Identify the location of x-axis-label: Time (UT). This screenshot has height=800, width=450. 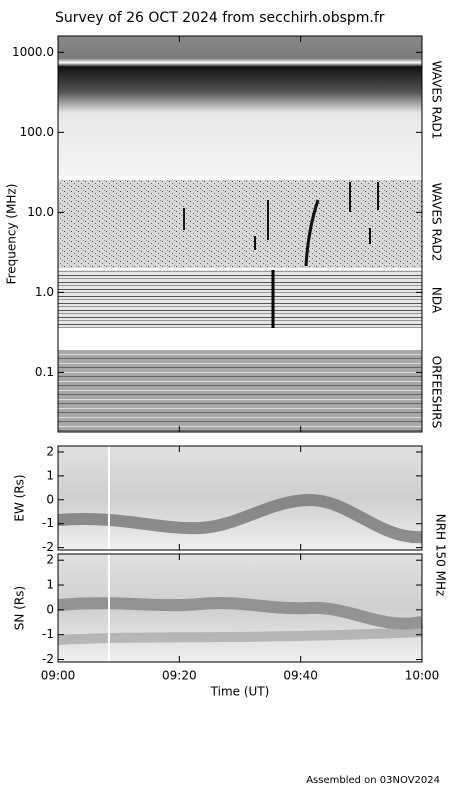
(240, 692).